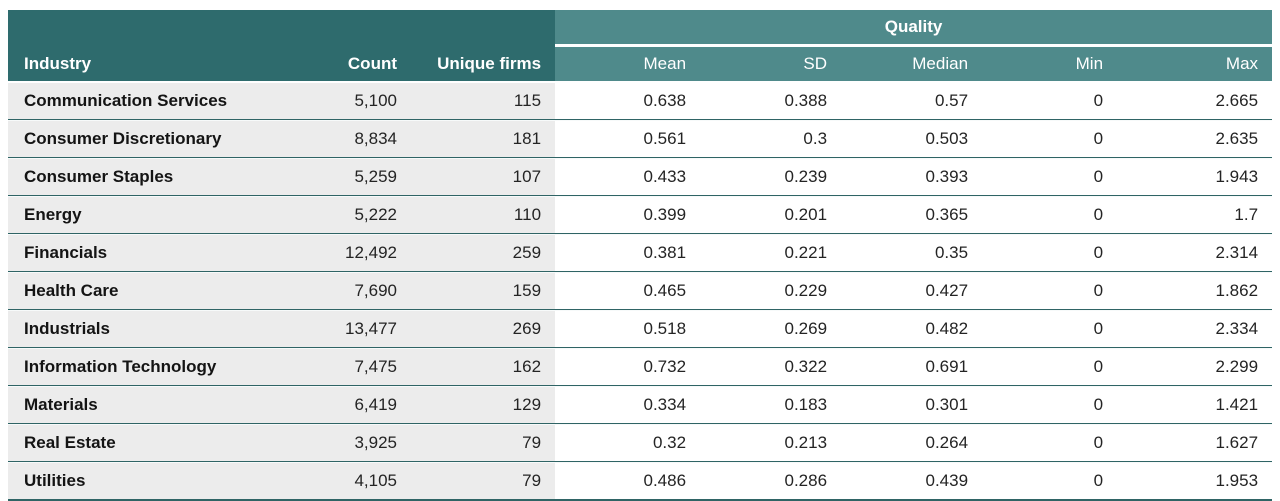 This screenshot has height=501, width=1280. Describe the element at coordinates (628, 367) in the screenshot. I see `cell-mean: 0.732` at that location.